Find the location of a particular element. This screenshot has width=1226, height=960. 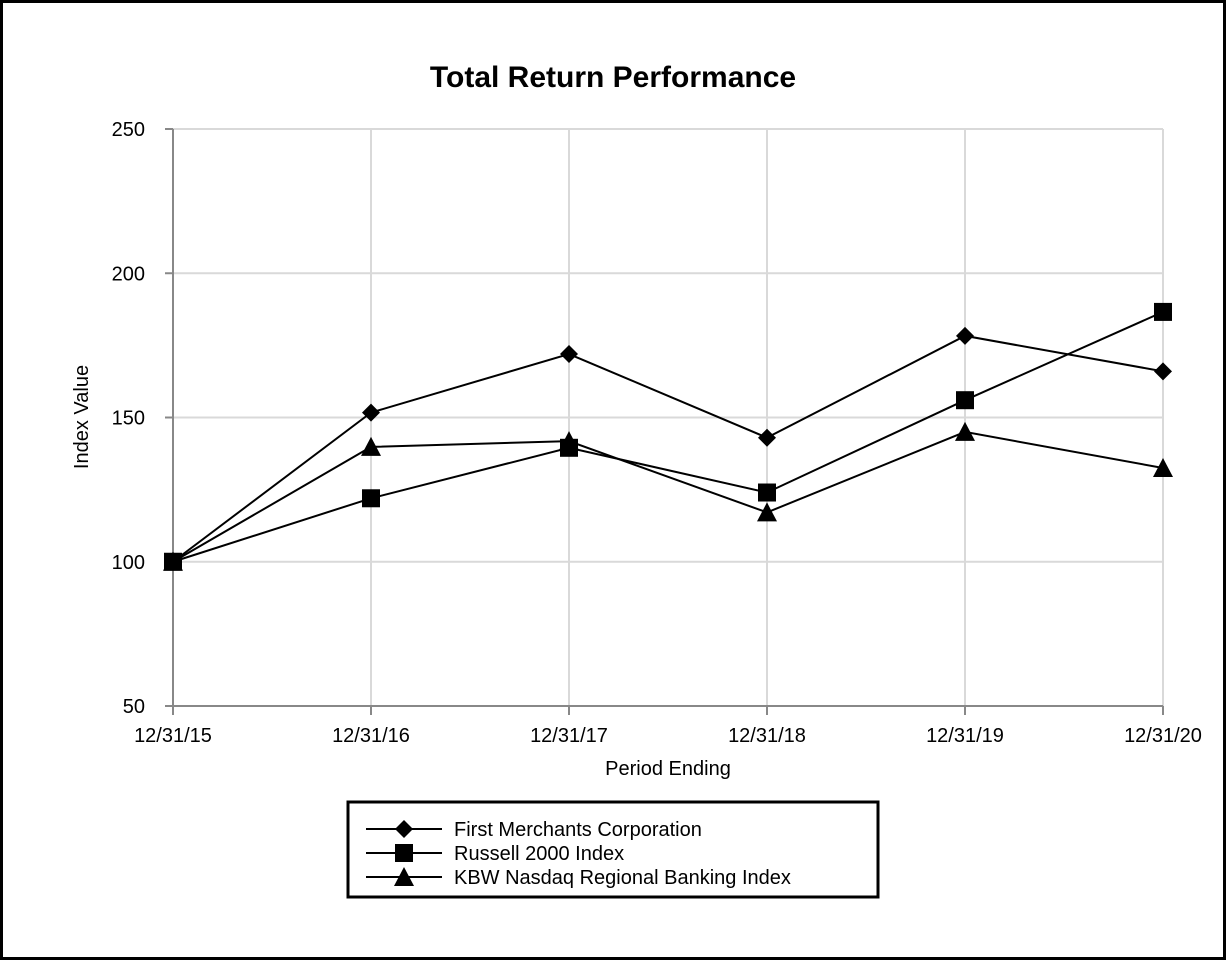

x-axis-label: Period Ending is located at coordinates (668, 769).